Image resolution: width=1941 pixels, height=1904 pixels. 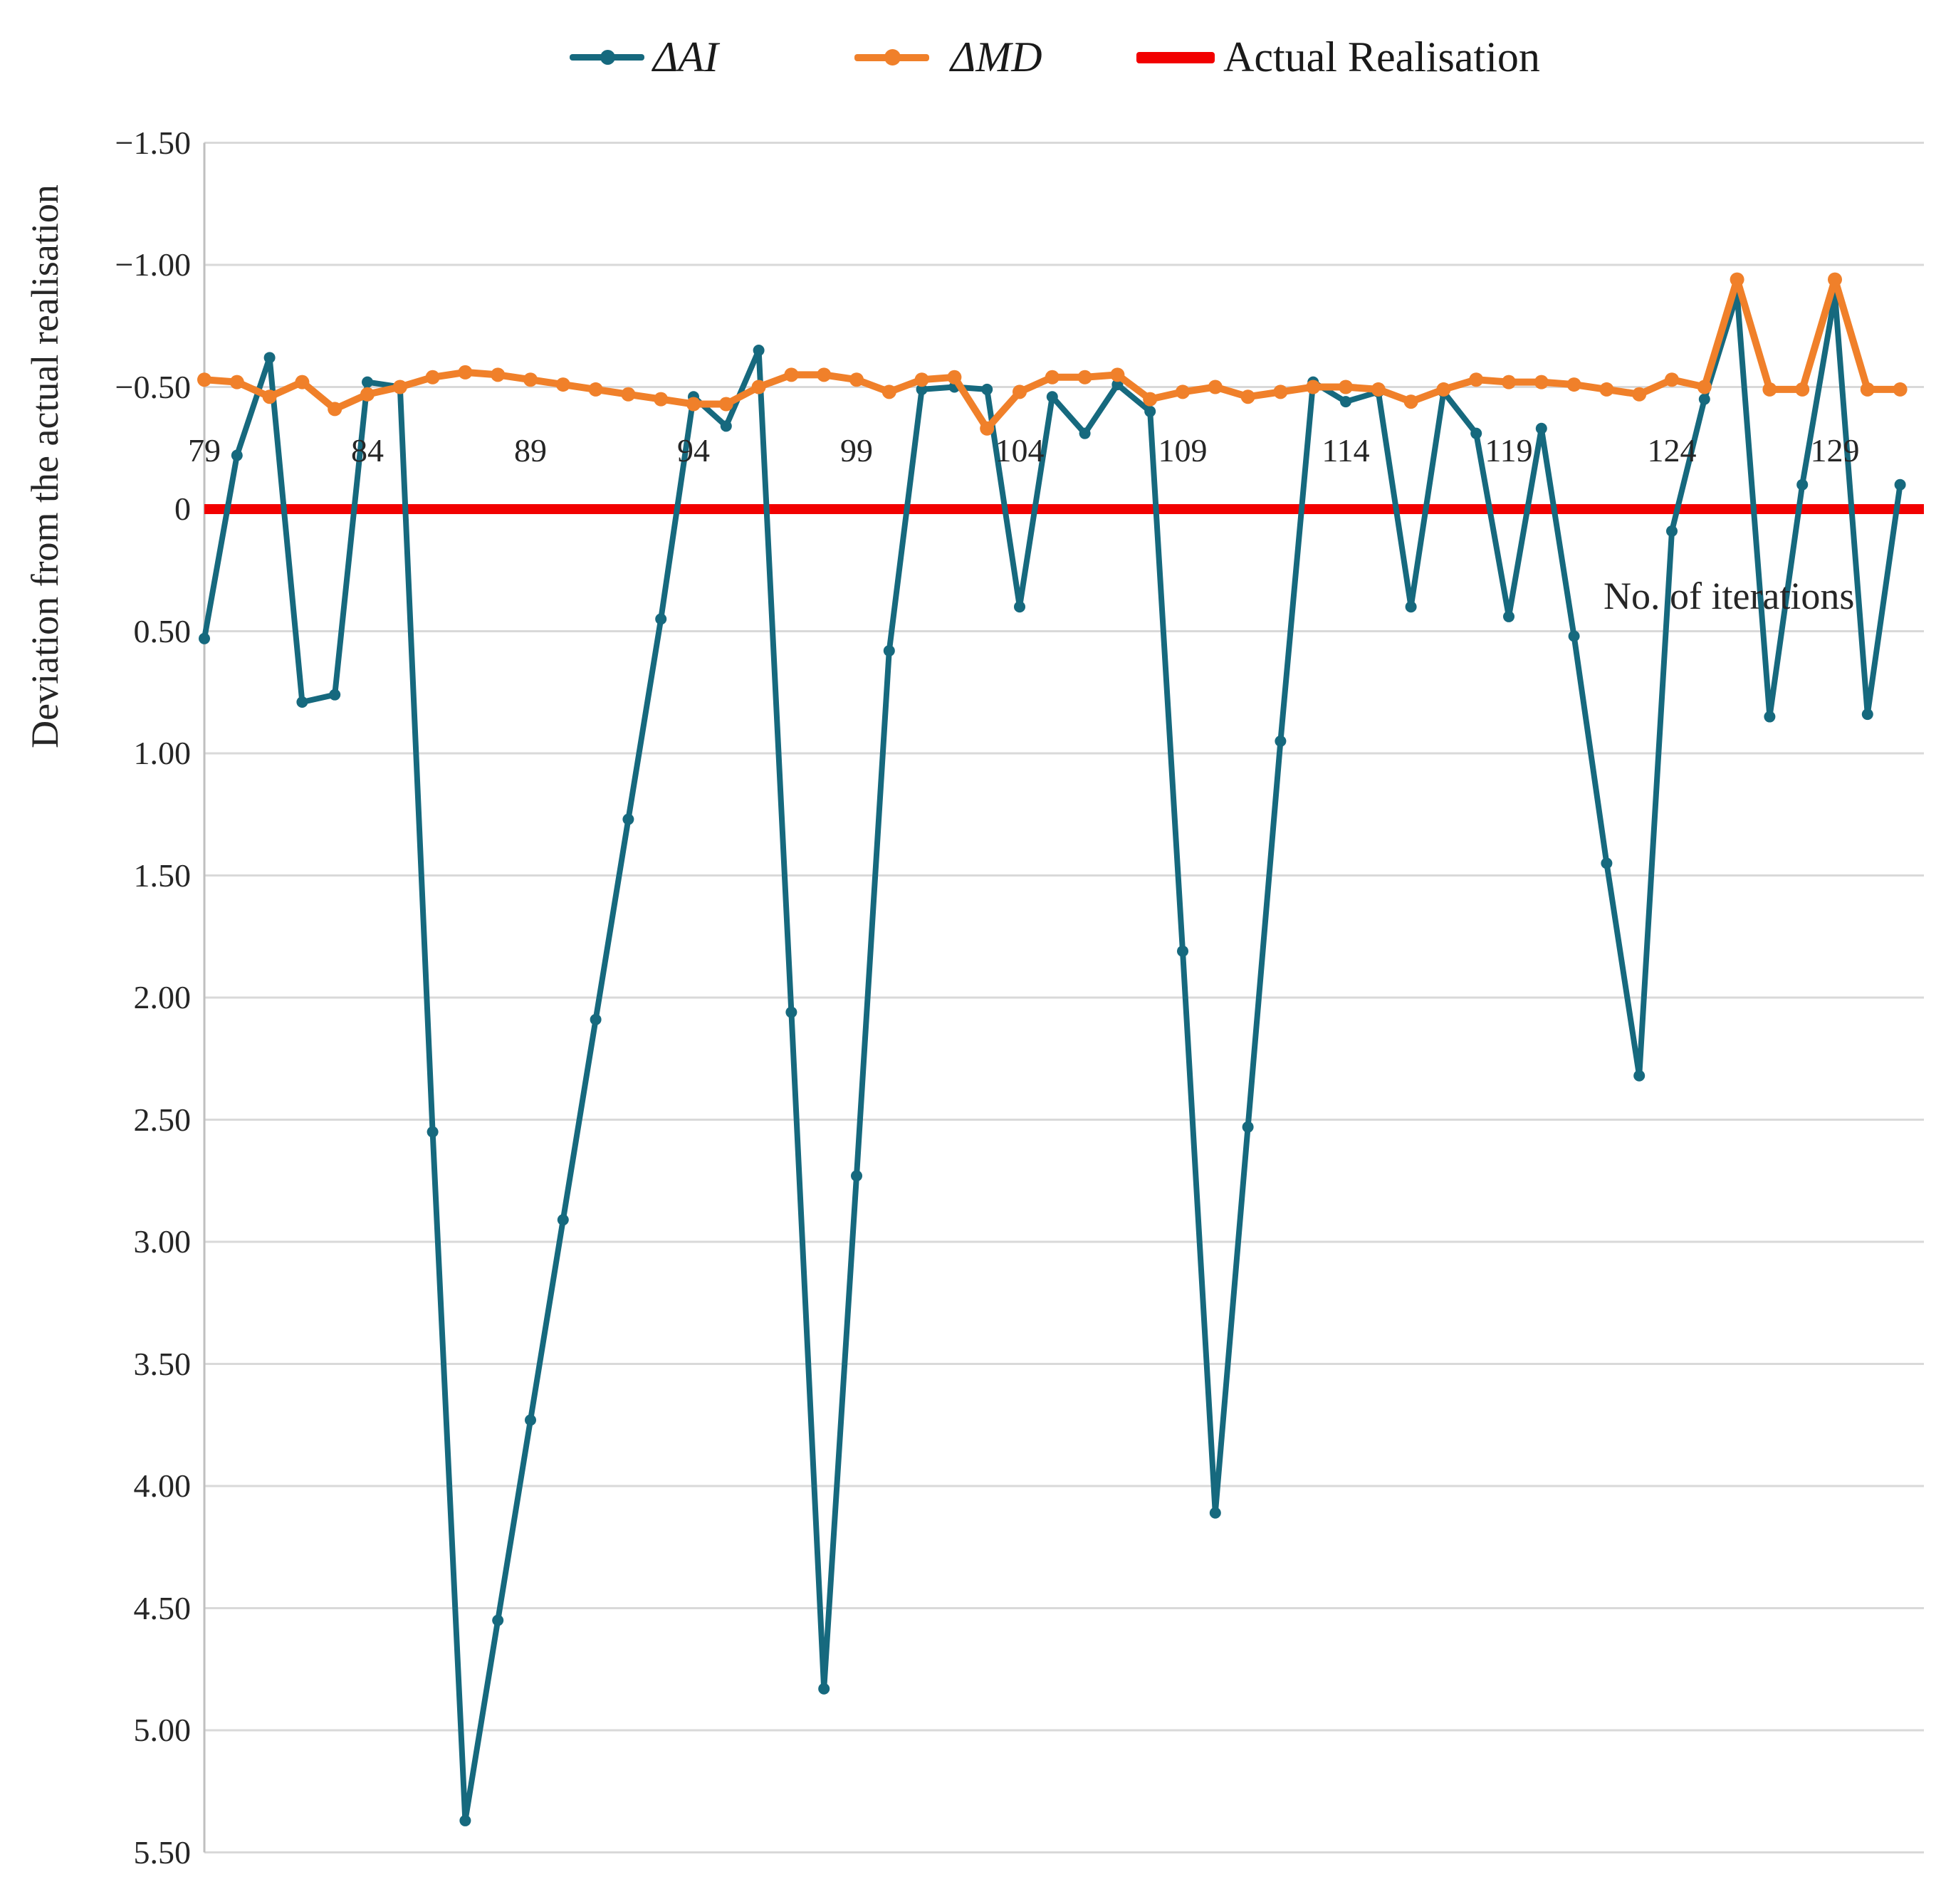 I want to click on x-tick-label: 109, so click(x=1183, y=450).